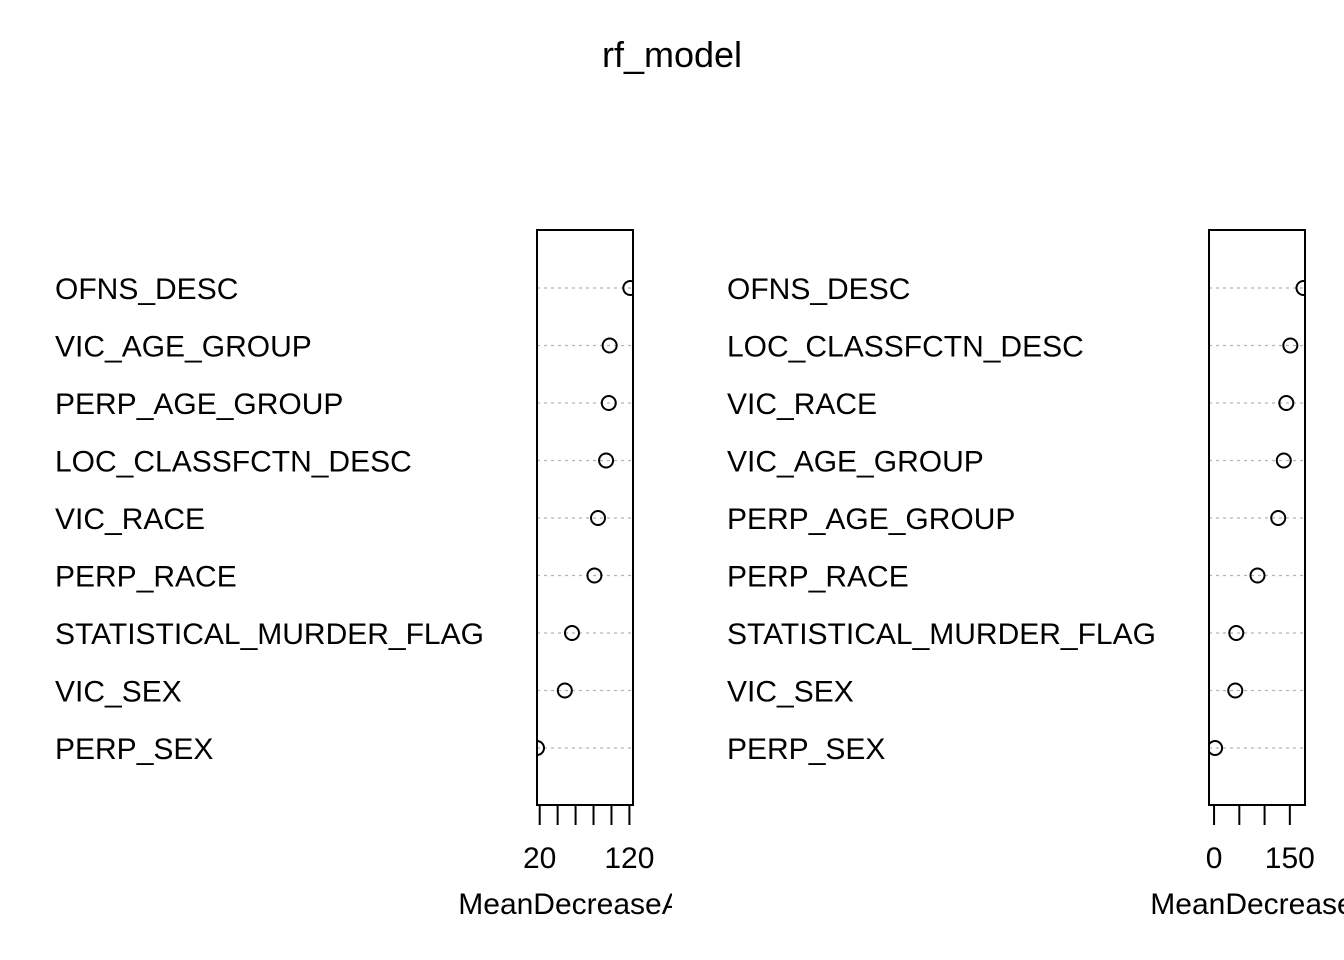 The width and height of the screenshot is (1344, 960). What do you see at coordinates (1247, 904) in the screenshot?
I see `x-axis-label: MeanDecrease(` at bounding box center [1247, 904].